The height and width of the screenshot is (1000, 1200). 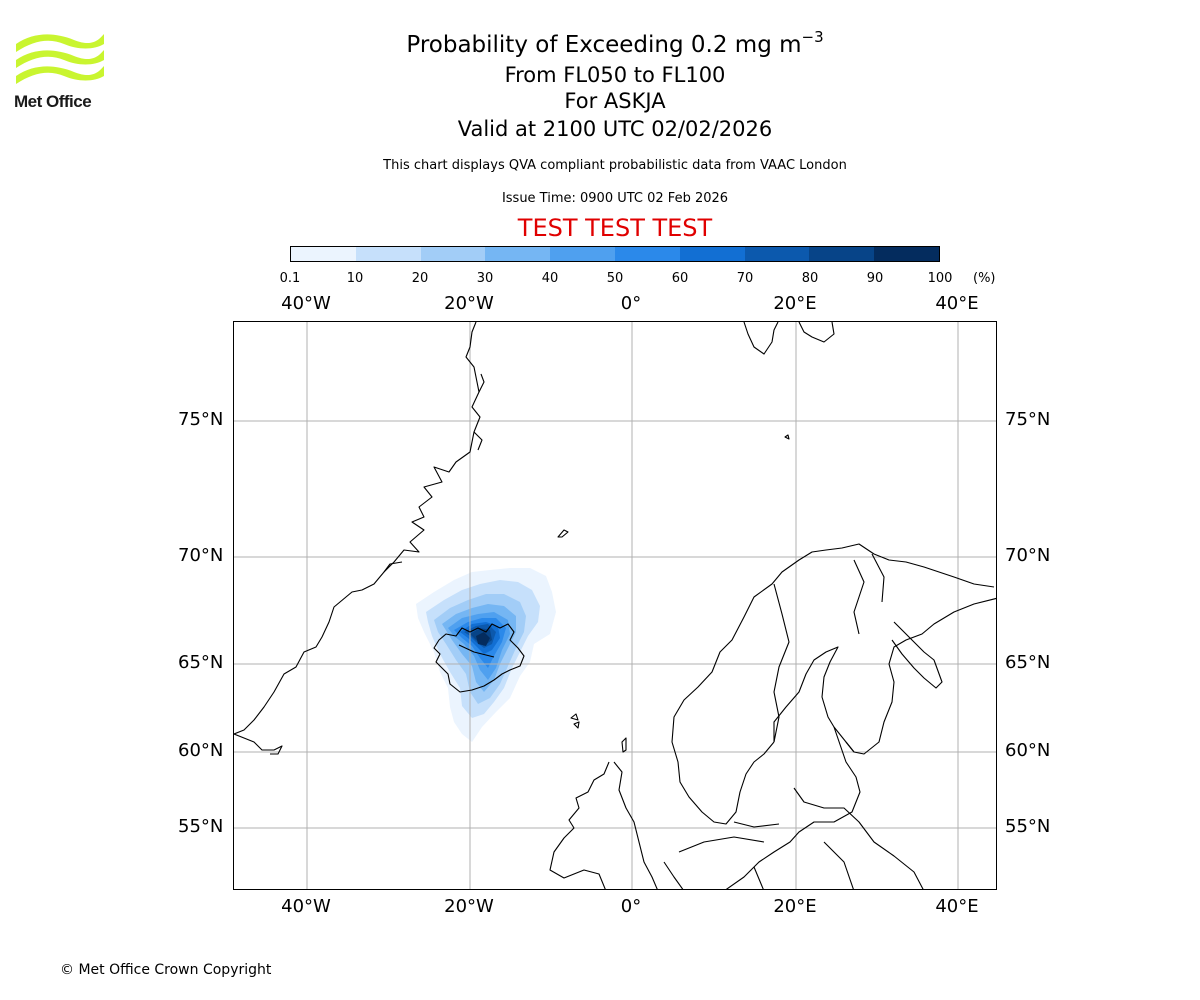 I want to click on national-borders, so click(x=781, y=663).